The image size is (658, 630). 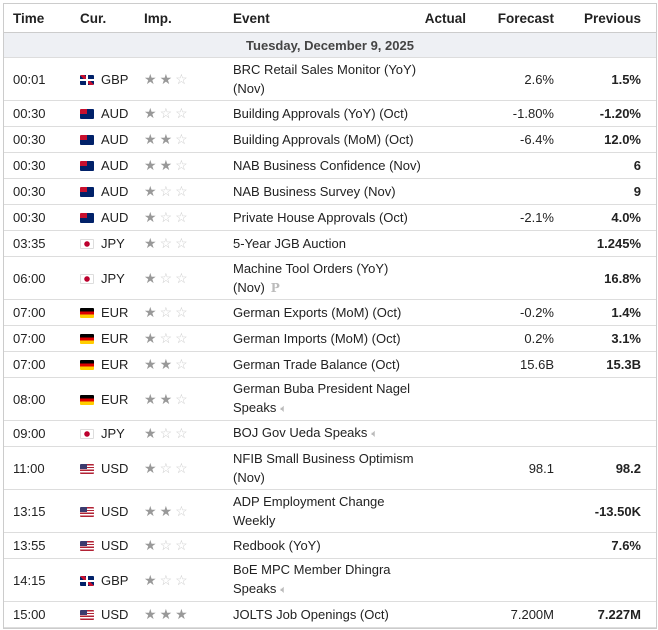 I want to click on currency: GBP, so click(x=115, y=580).